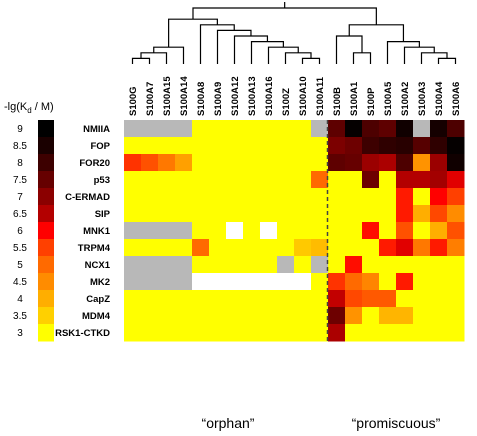  Describe the element at coordinates (102, 180) in the screenshot. I see `row-label: p53` at that location.